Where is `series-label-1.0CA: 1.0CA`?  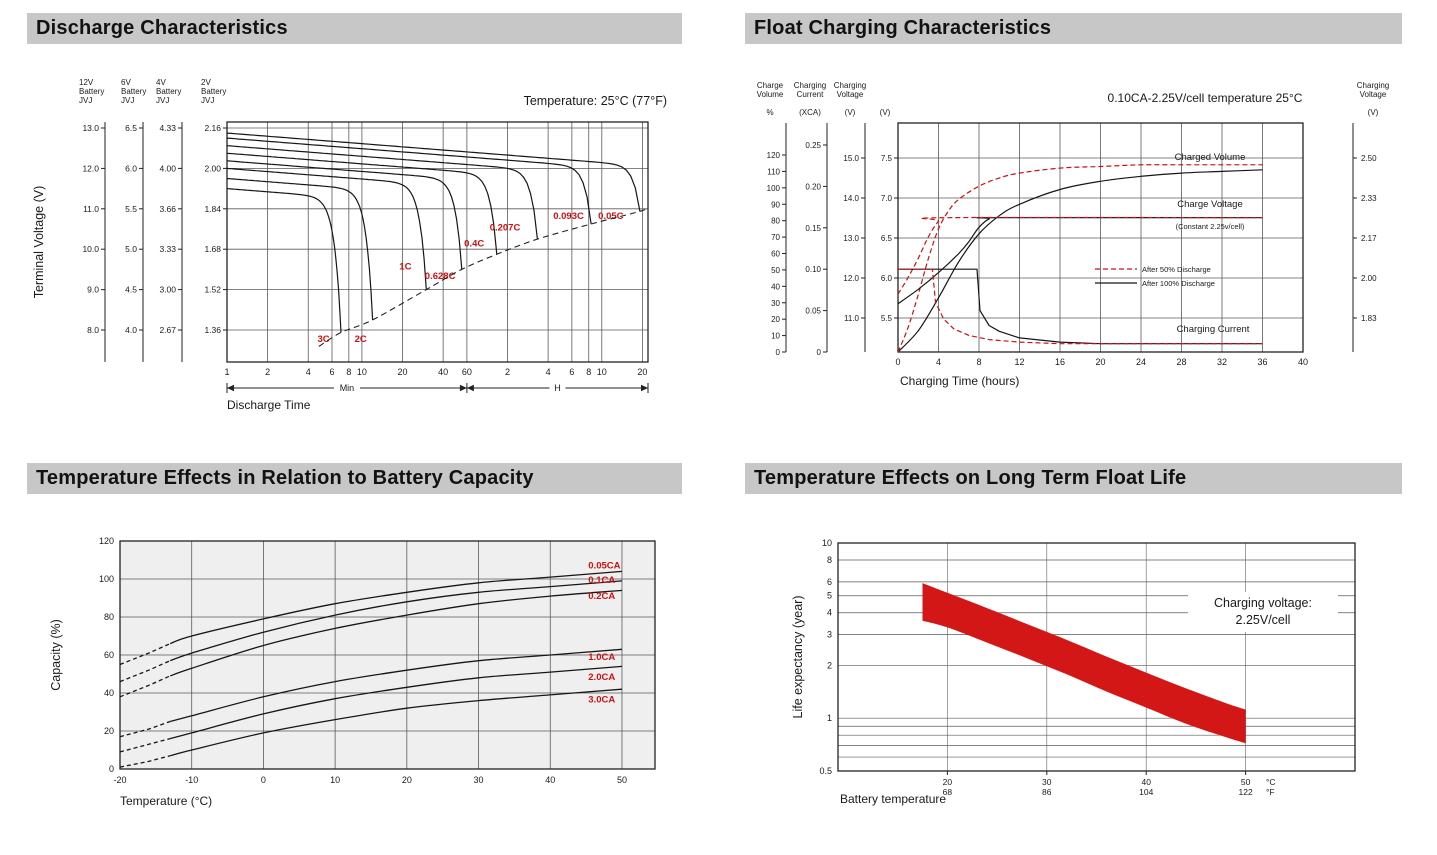 series-label-1.0CA: 1.0CA is located at coordinates (601, 657).